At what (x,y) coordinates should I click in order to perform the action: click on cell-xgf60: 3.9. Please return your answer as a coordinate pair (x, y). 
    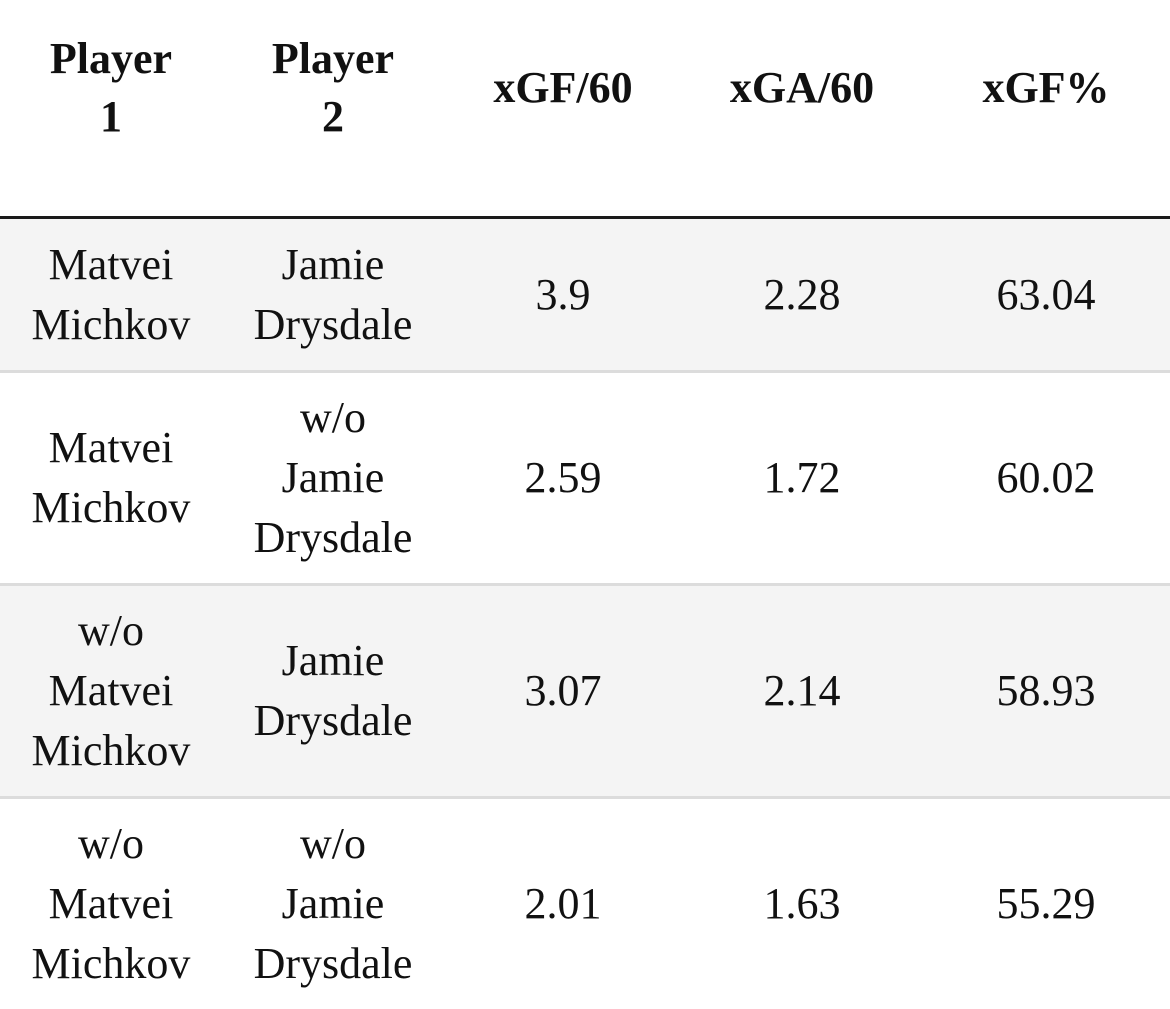
    Looking at the image, I should click on (563, 295).